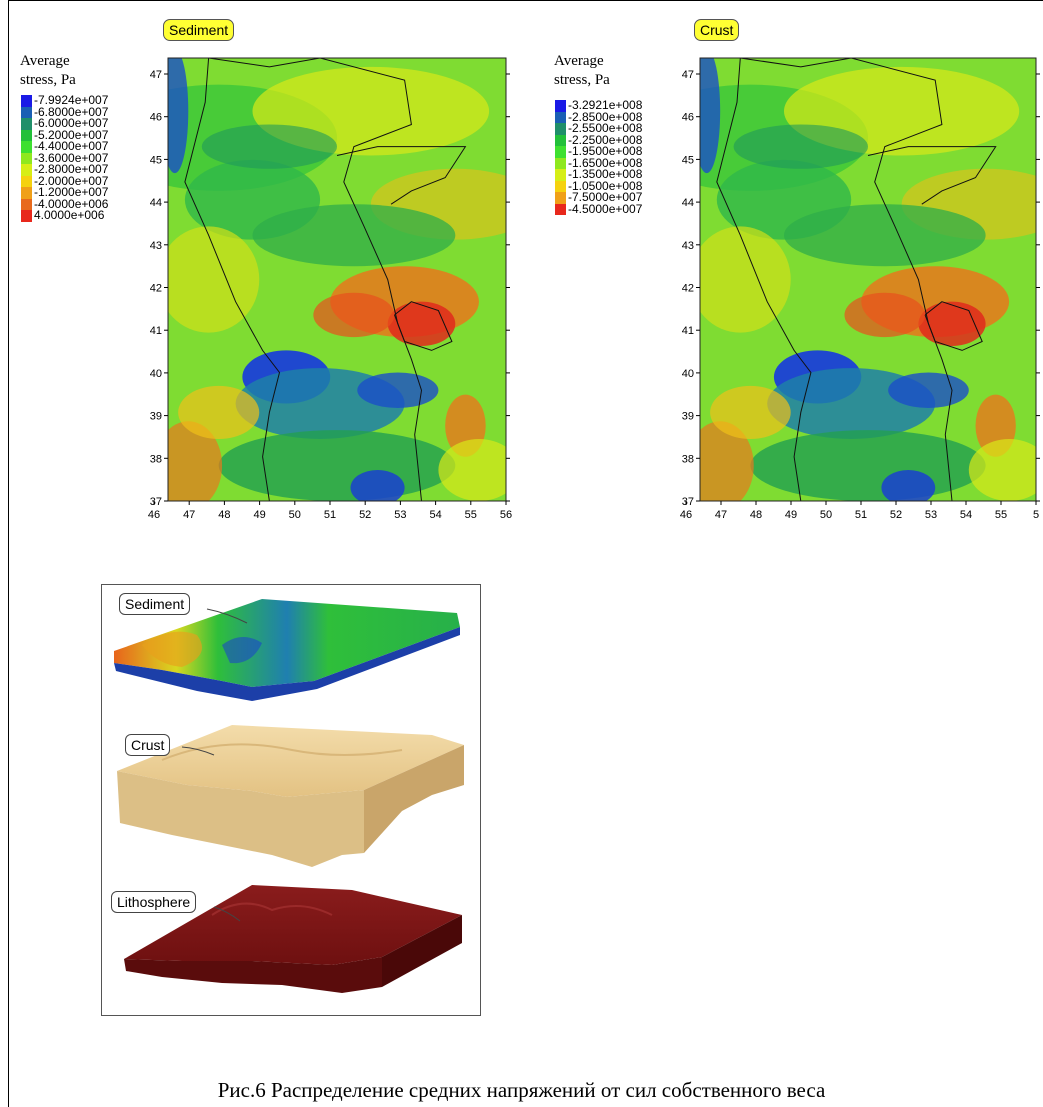 This screenshot has height=1107, width=1043. I want to click on legend-entry: -2.2500e+008, so click(599, 139).